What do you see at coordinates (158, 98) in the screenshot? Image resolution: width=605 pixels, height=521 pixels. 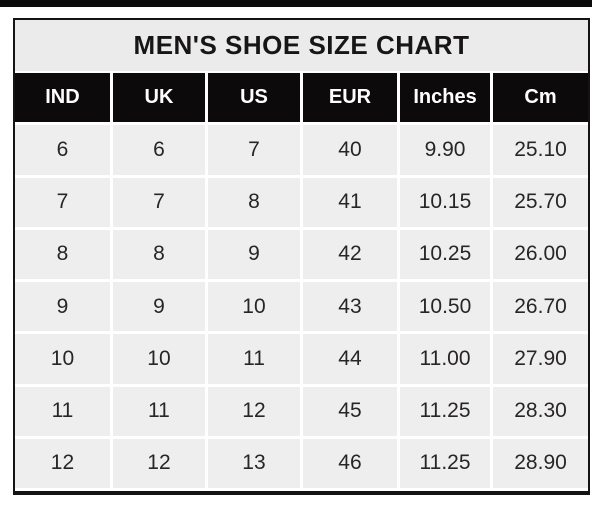 I see `column-header-uk: UK` at bounding box center [158, 98].